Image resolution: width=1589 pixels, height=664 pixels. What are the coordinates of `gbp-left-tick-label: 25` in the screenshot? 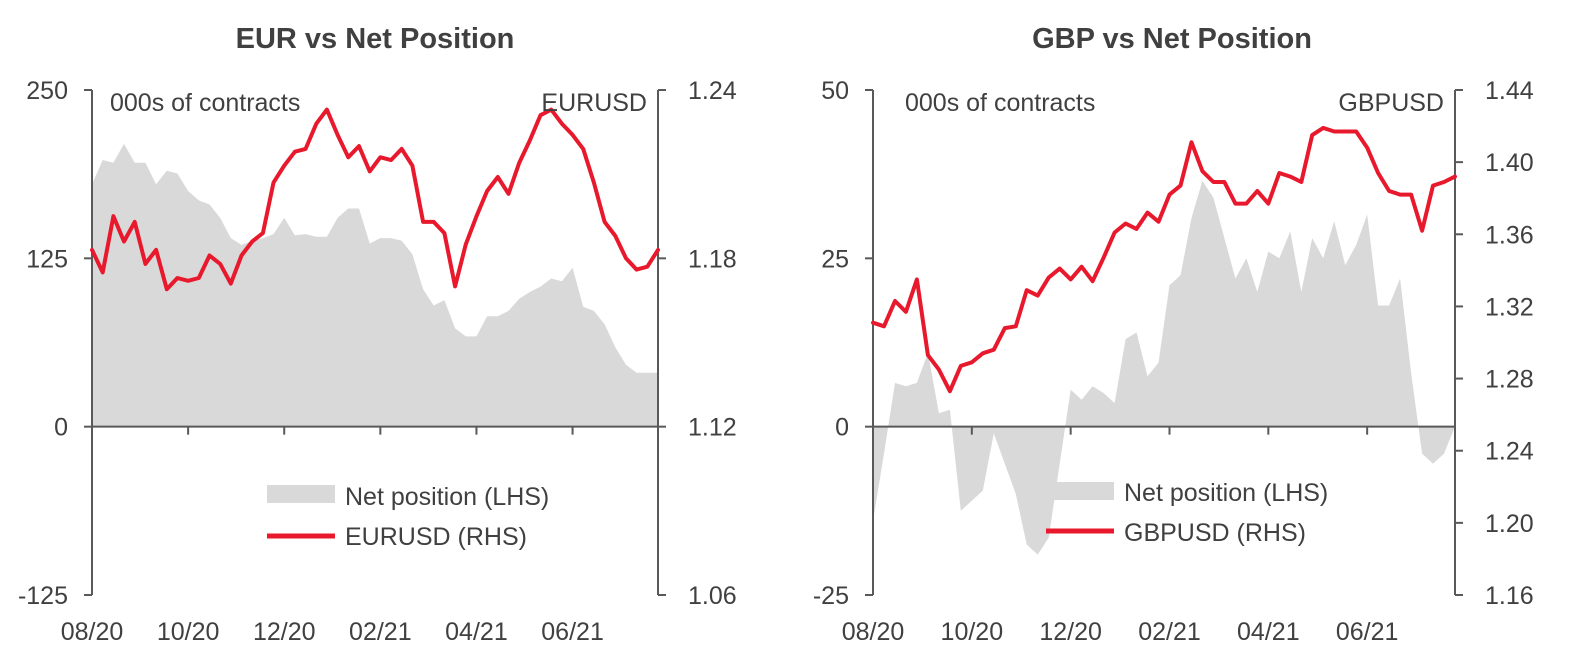 It's located at (835, 259).